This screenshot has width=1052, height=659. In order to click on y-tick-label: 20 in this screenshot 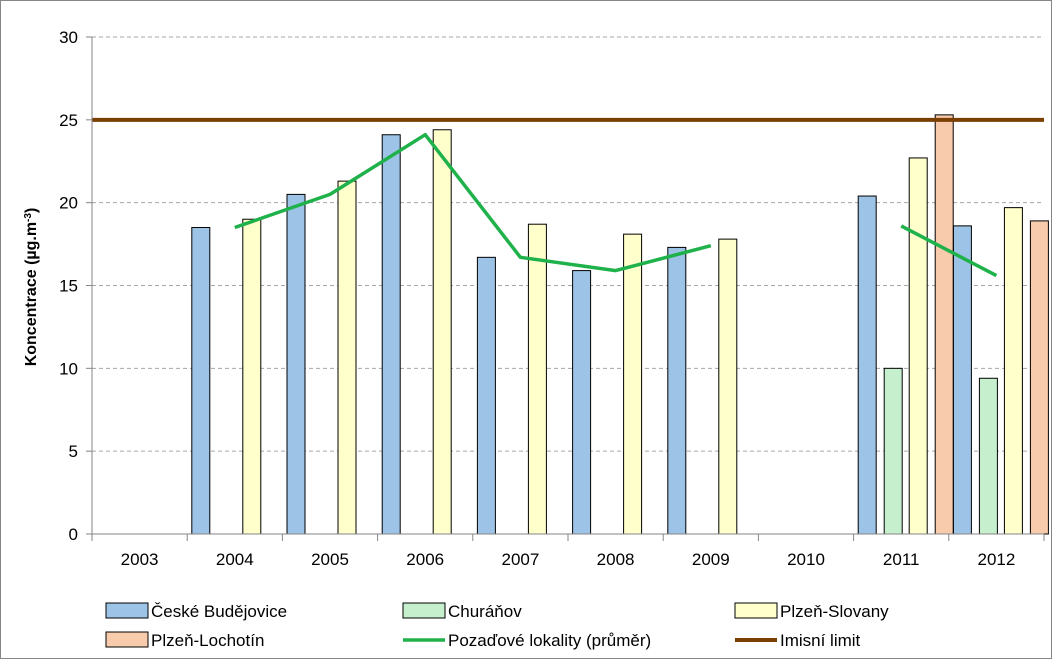, I will do `click(68, 203)`.